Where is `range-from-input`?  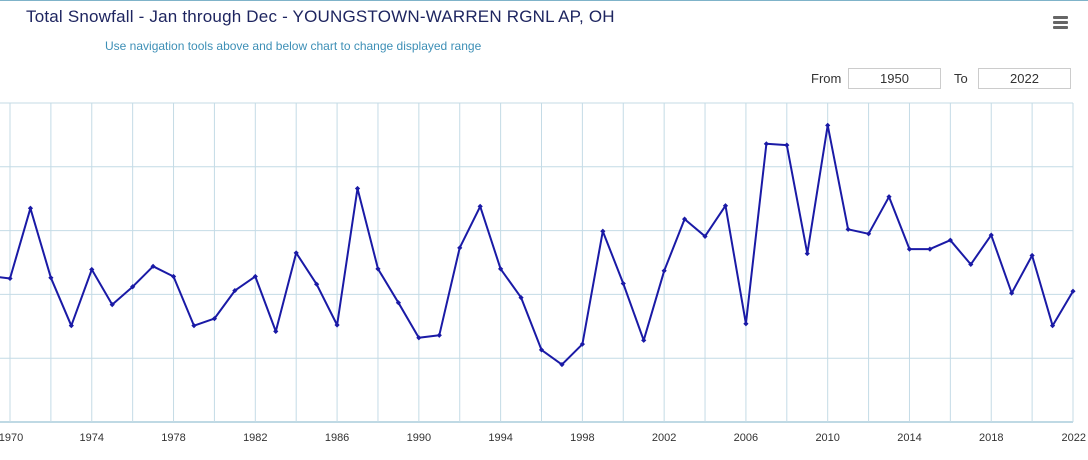 range-from-input is located at coordinates (894, 78).